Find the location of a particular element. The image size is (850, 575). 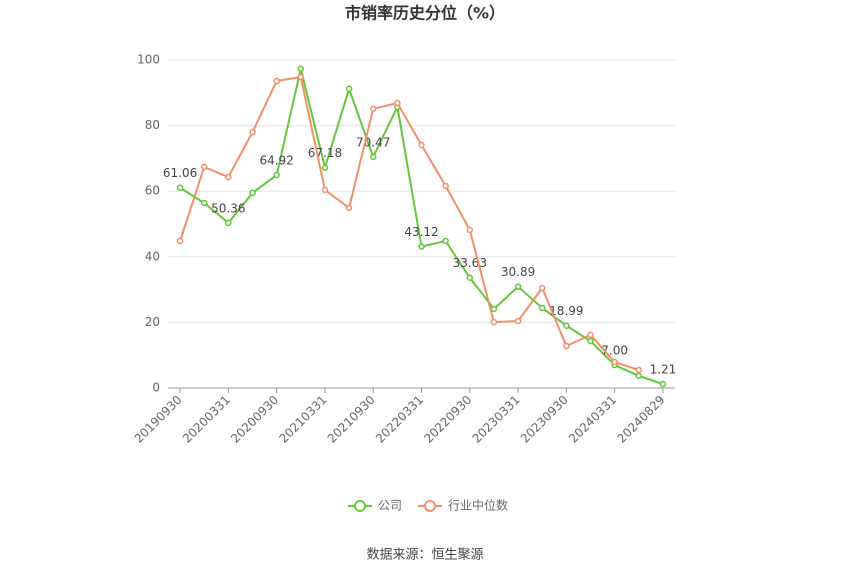

x-tick-label: 20230930 is located at coordinates (544, 419).